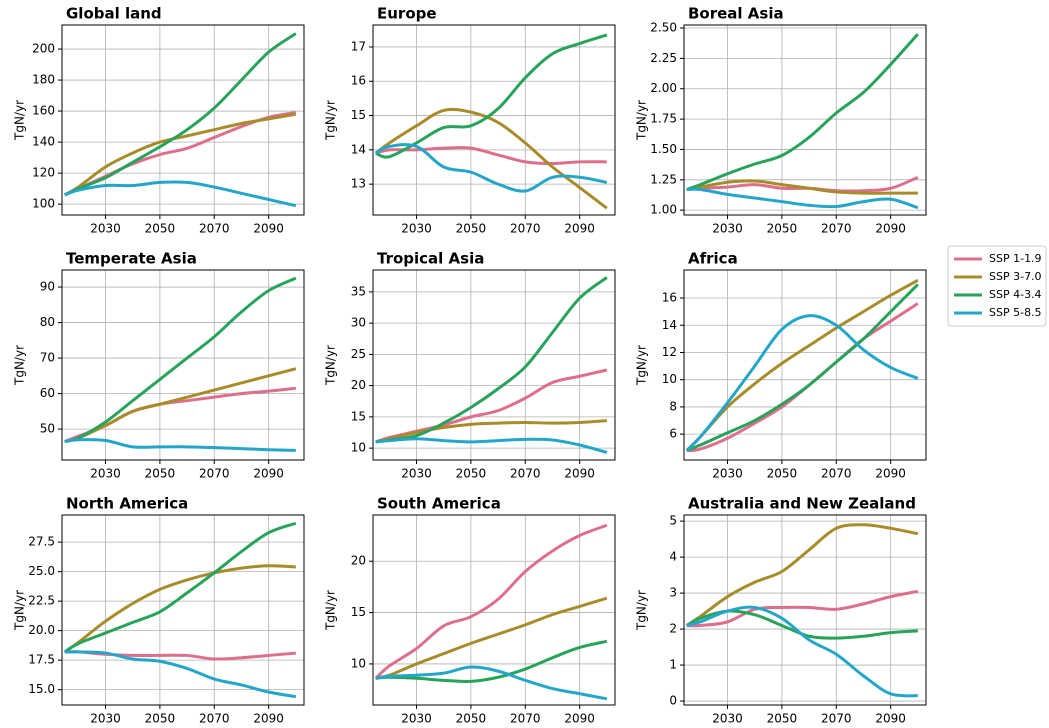 The height and width of the screenshot is (728, 1049). I want to click on y-tick-label: 8, so click(673, 406).